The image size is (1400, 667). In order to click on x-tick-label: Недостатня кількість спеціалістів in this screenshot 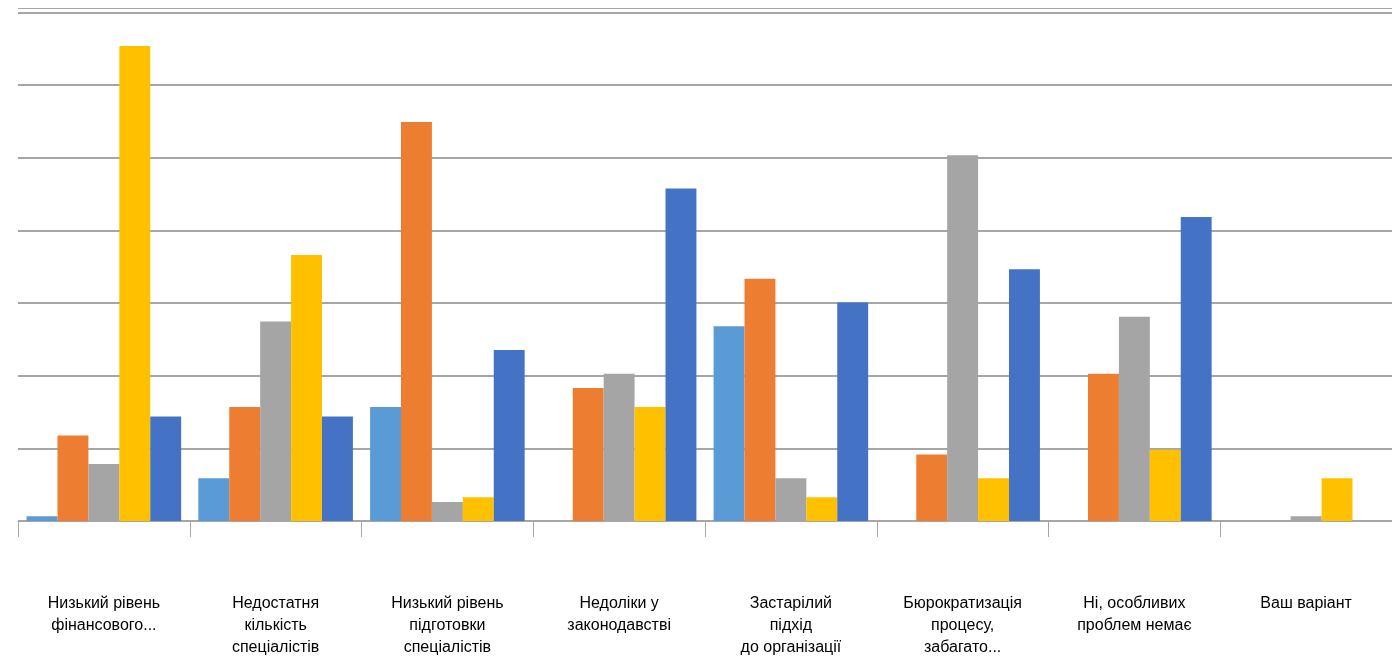, I will do `click(275, 624)`.